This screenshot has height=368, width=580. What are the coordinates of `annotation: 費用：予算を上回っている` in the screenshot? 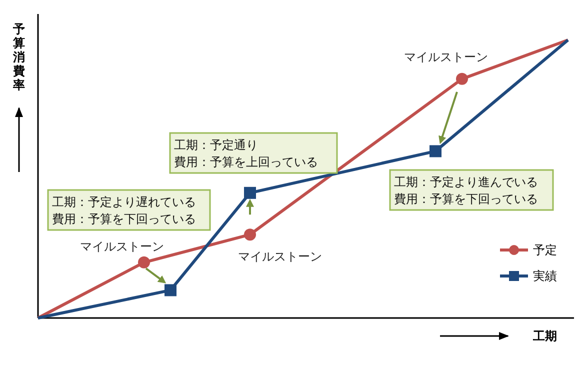 It's located at (246, 162).